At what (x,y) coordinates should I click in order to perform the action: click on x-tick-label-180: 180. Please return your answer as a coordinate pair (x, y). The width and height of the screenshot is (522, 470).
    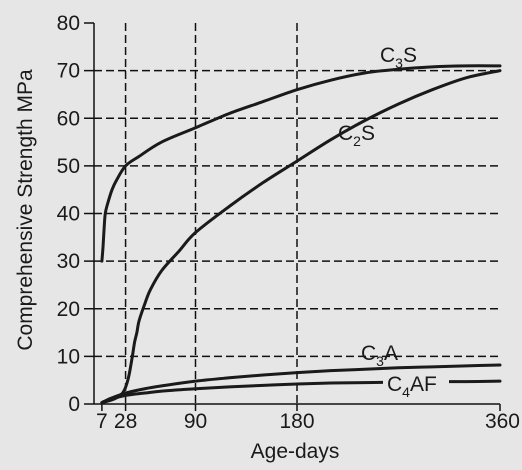
    Looking at the image, I should click on (296, 421).